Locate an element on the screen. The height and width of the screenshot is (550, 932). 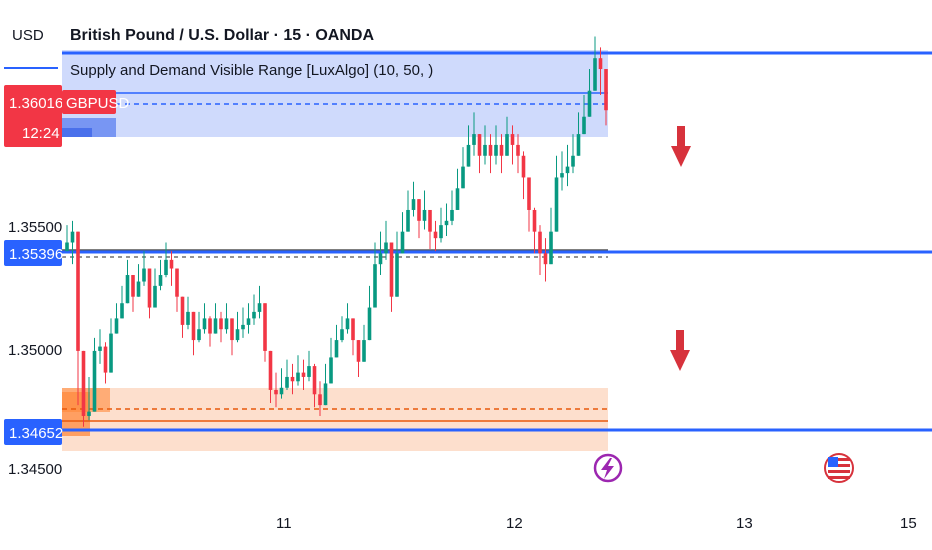
current-price-tag: 1.36016 12:24 is located at coordinates (33, 116).